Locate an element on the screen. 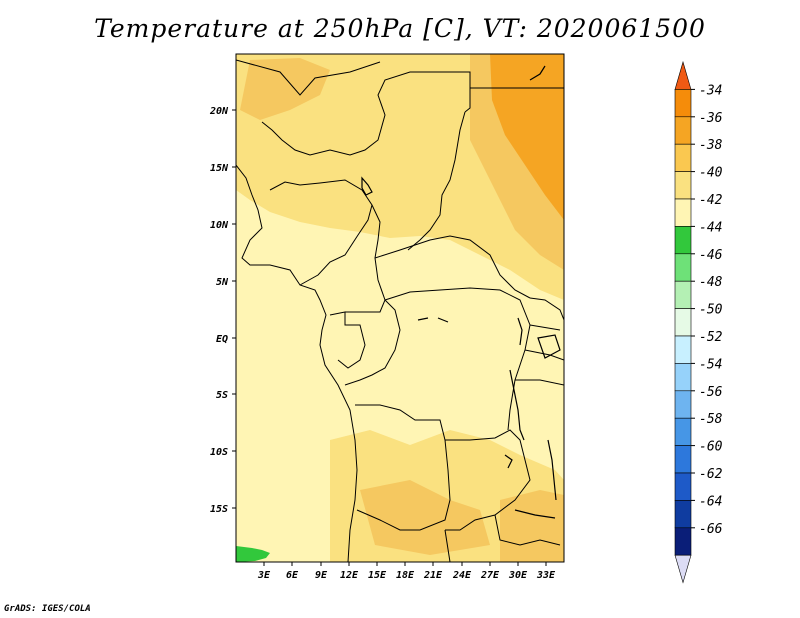 This screenshot has height=618, width=800. longitude-labels: 3E 6E 9E 12E 15E 18E 21E 24E 27E 30E 33E is located at coordinates (406, 575).